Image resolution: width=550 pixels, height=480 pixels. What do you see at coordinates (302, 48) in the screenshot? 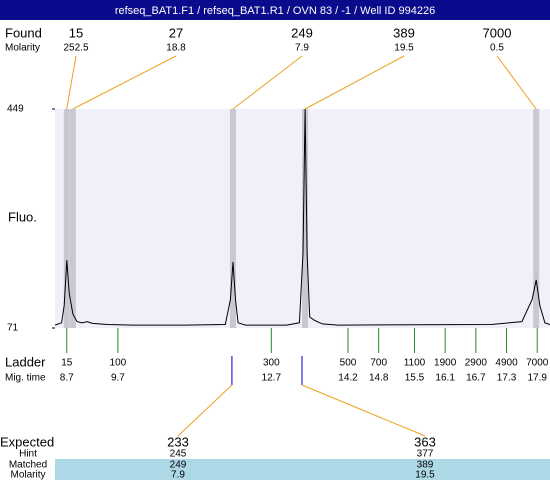
I see `found-molarity: 7.9` at bounding box center [302, 48].